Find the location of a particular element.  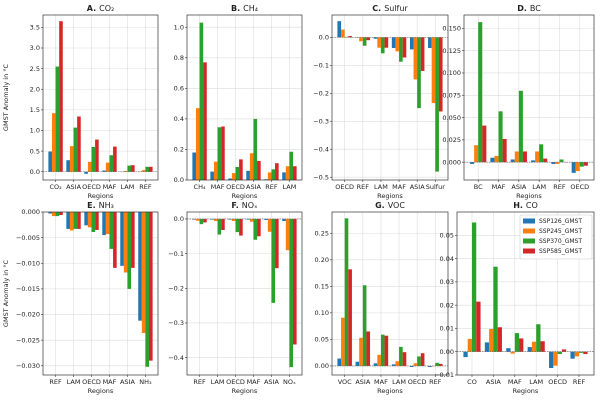

panel-letter: B. is located at coordinates (235, 8).